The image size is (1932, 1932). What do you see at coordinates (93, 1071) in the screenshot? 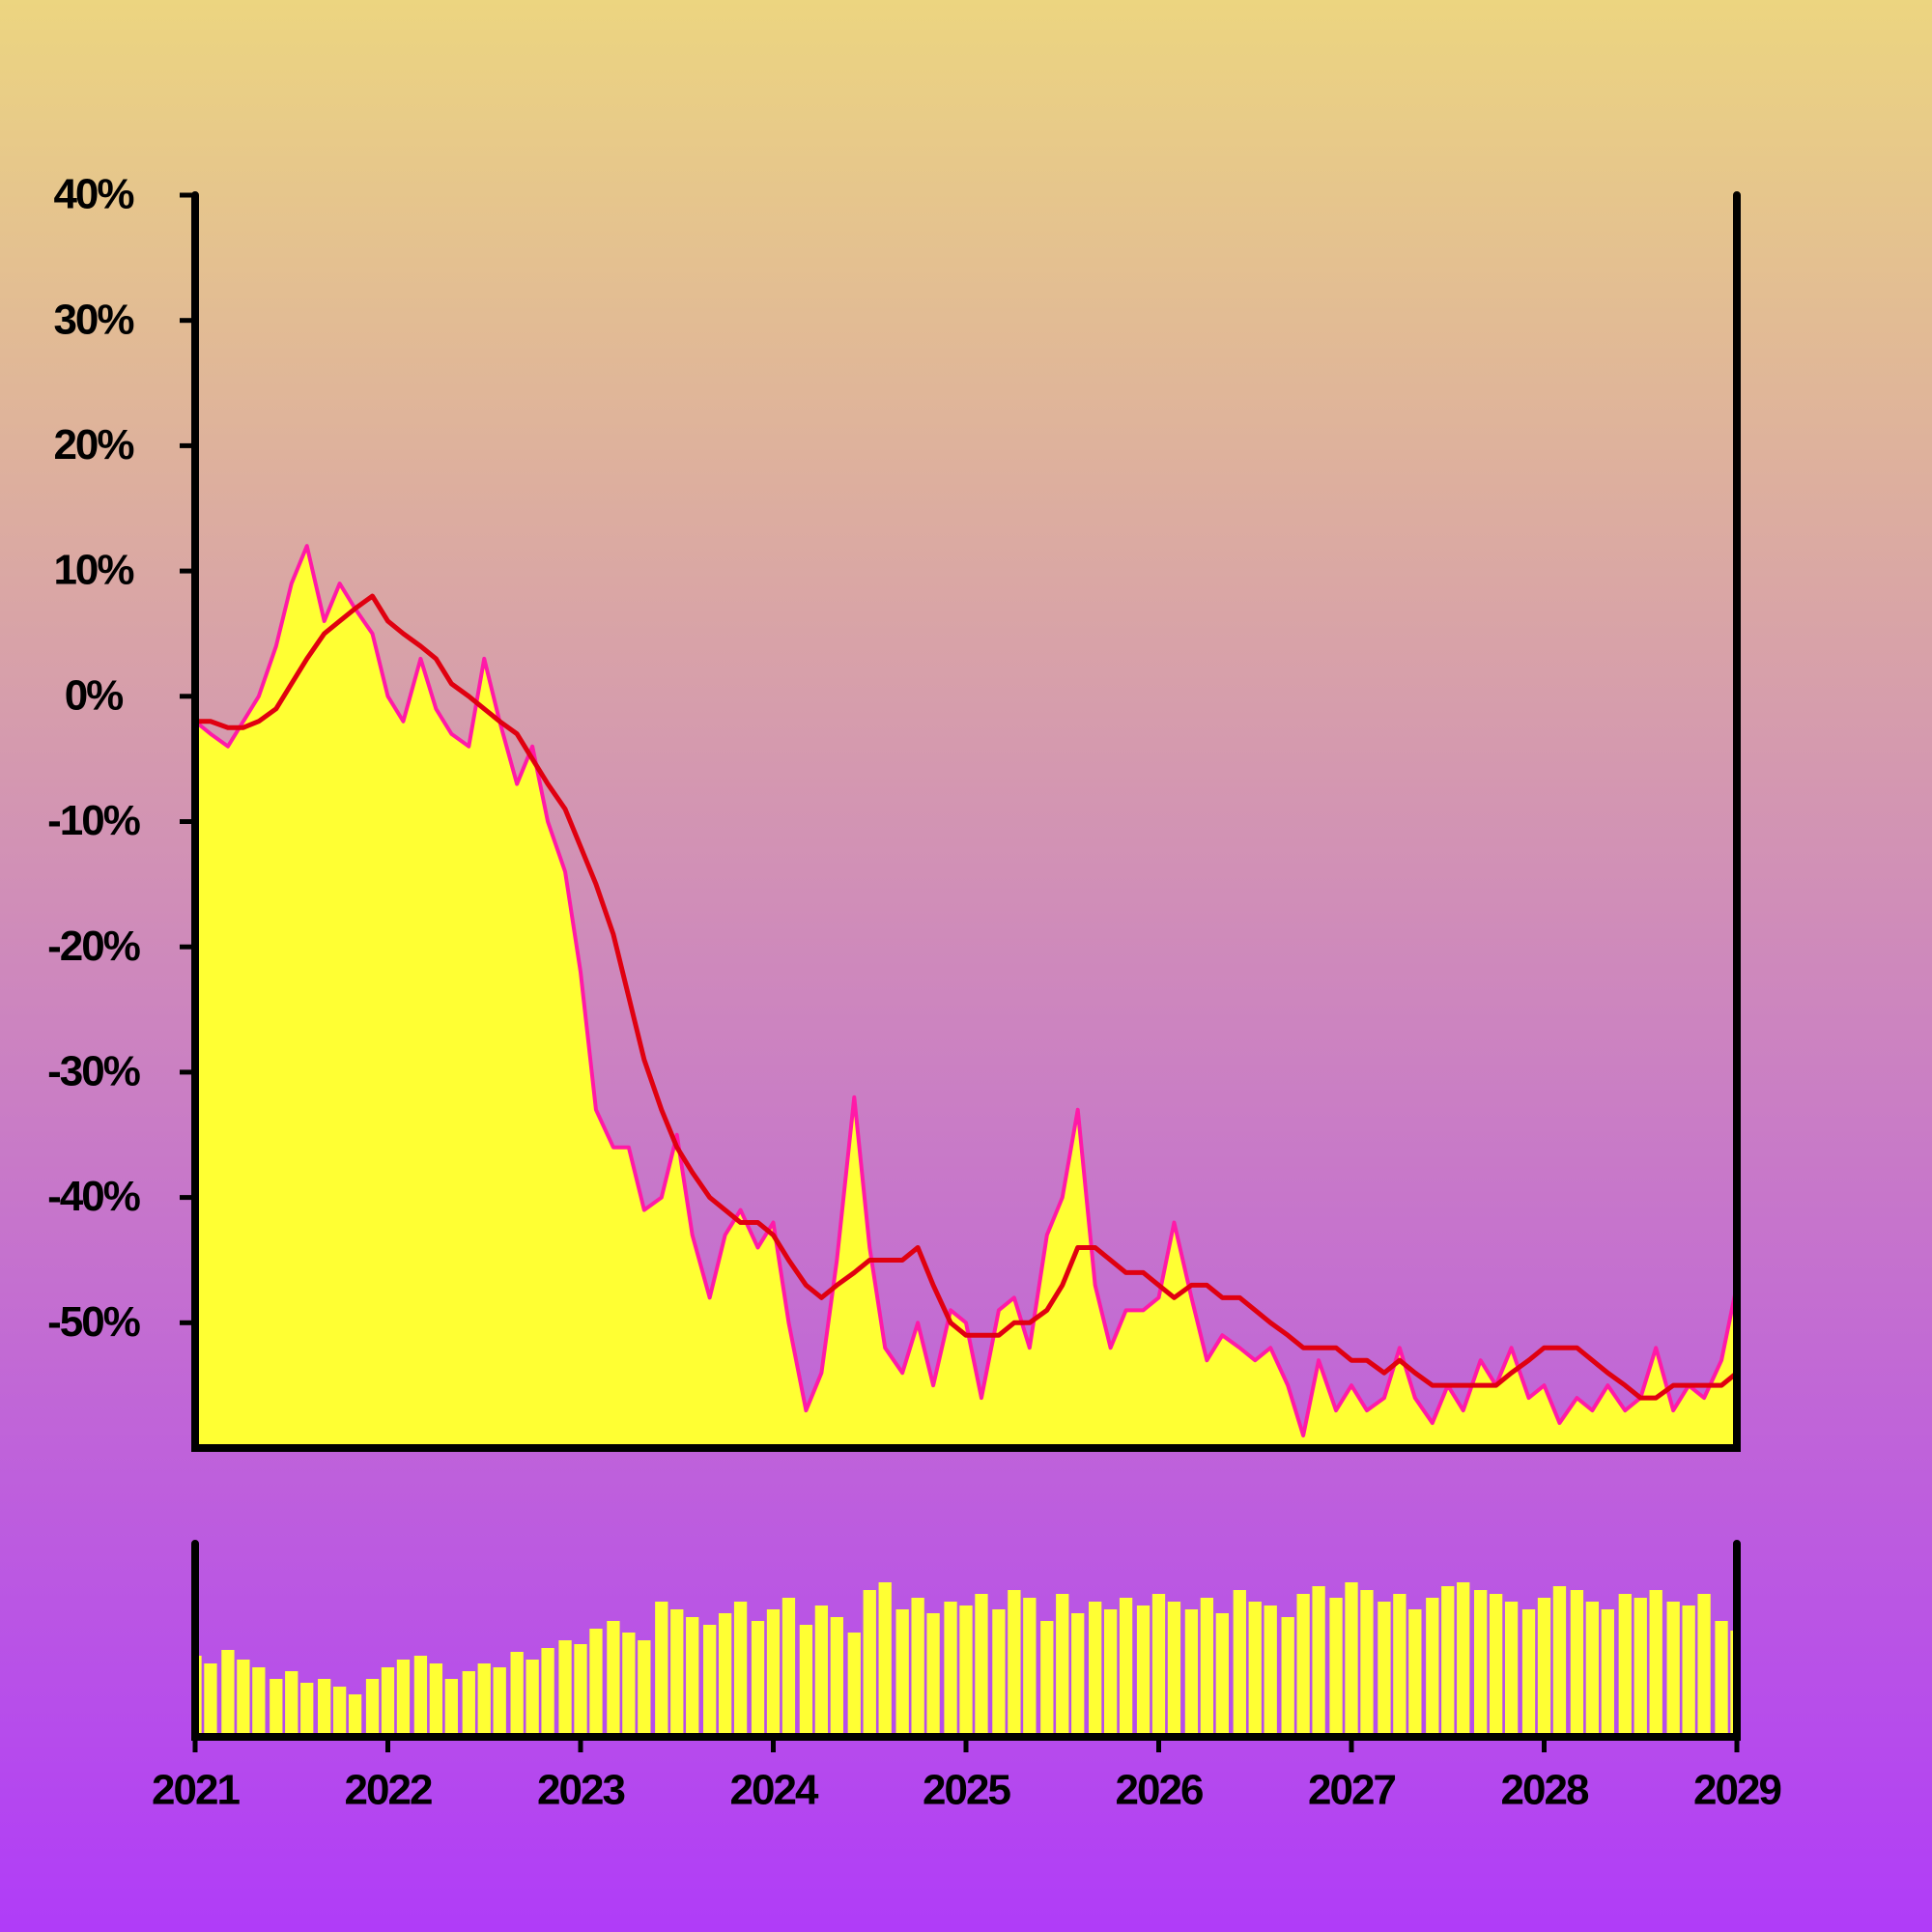
I see `y-tick-label: -30%` at bounding box center [93, 1071].